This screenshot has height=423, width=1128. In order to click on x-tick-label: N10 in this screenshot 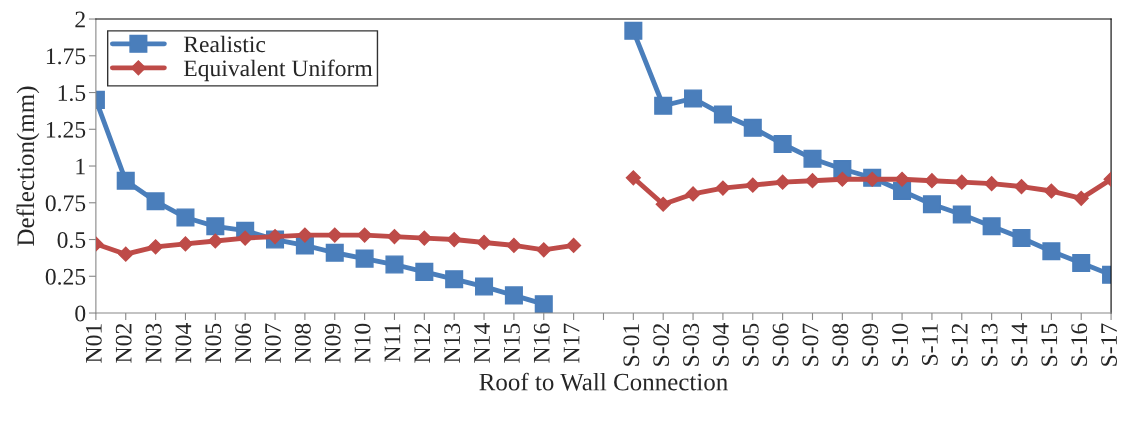, I will do `click(362, 343)`.